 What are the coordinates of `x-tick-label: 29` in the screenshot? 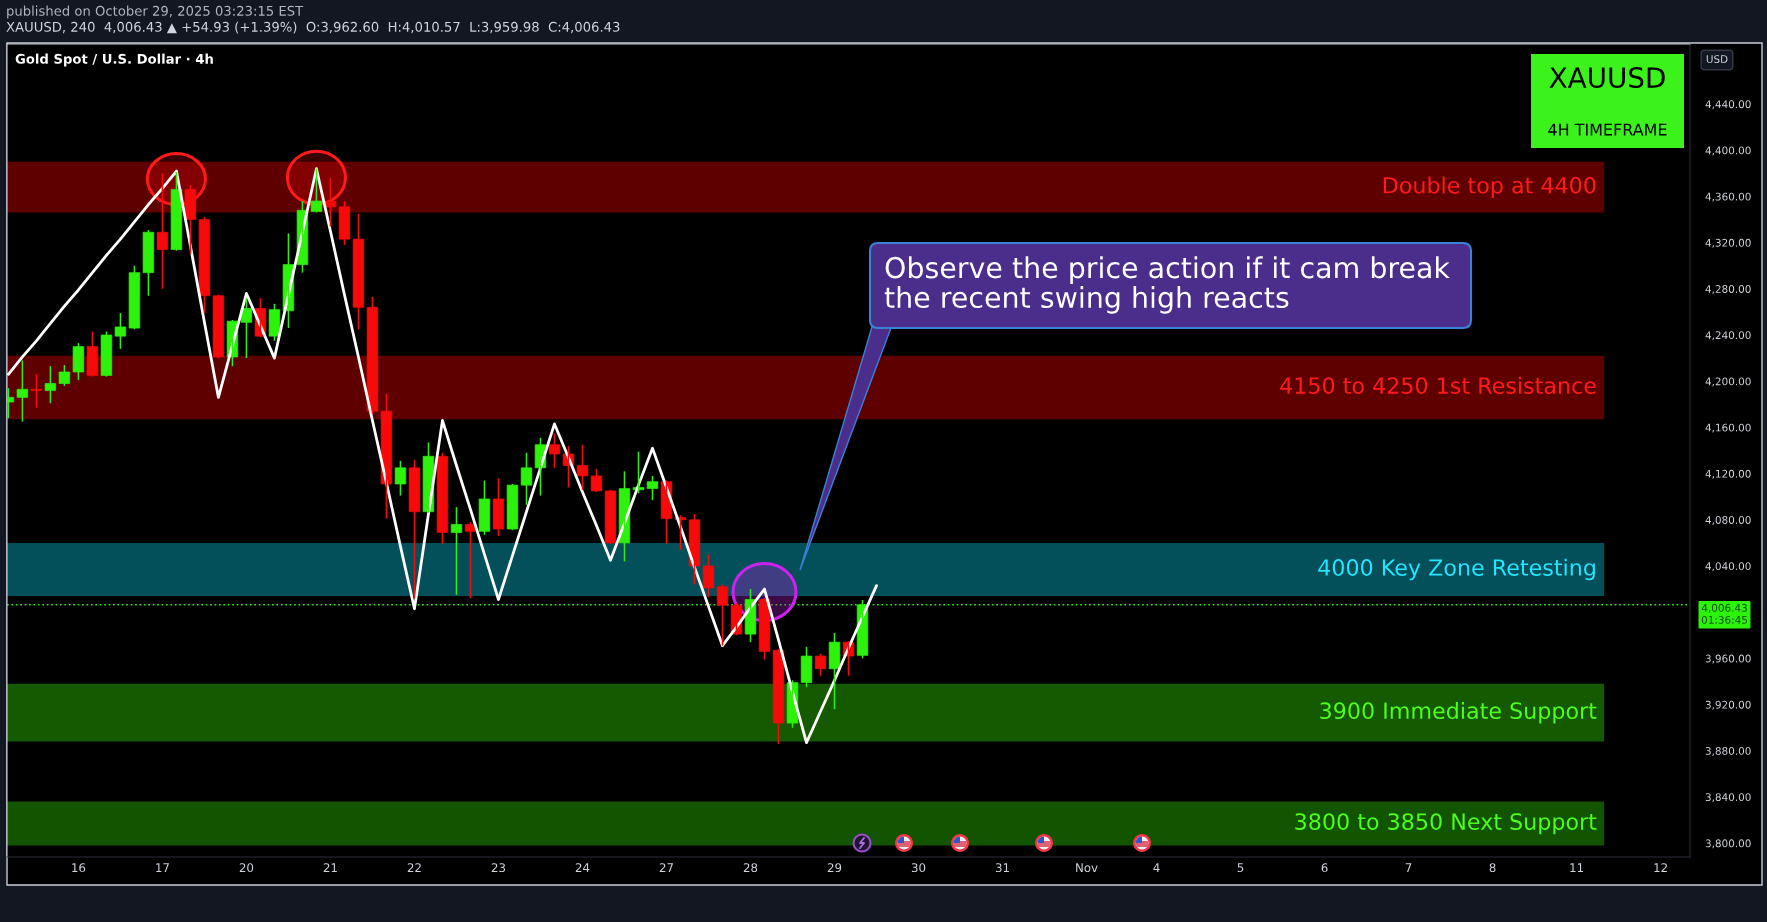 It's located at (834, 868).